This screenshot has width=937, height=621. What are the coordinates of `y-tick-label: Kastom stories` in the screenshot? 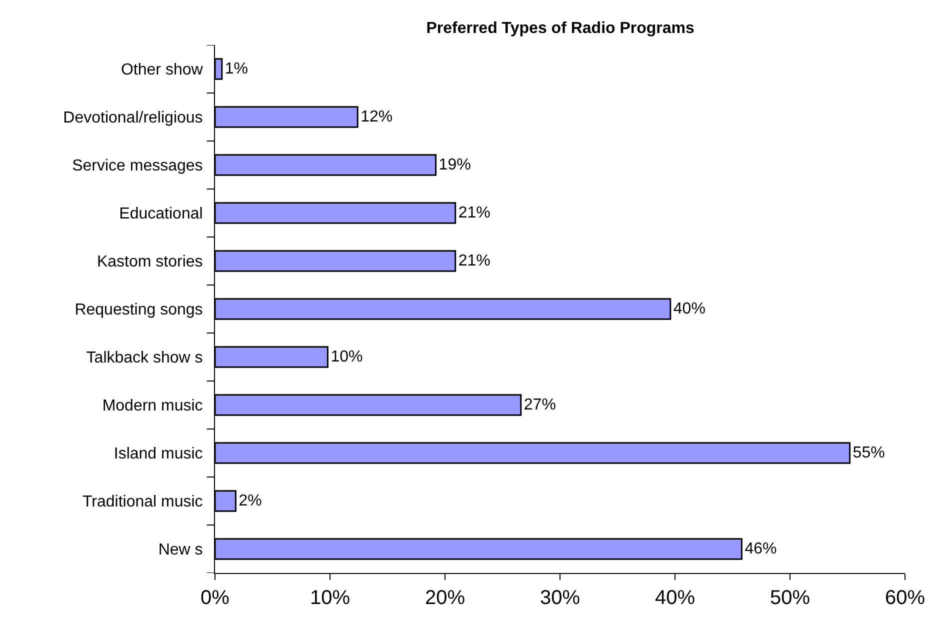 It's located at (149, 262).